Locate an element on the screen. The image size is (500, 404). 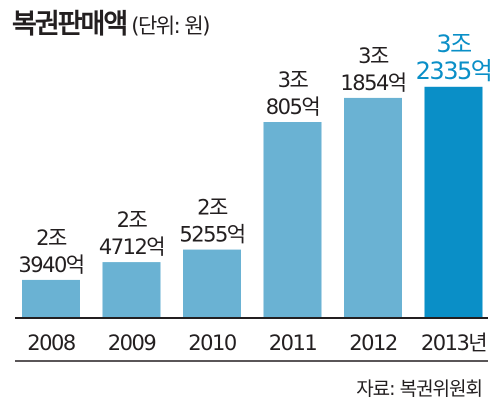
data-label-2011-1: 3조 is located at coordinates (293, 80).